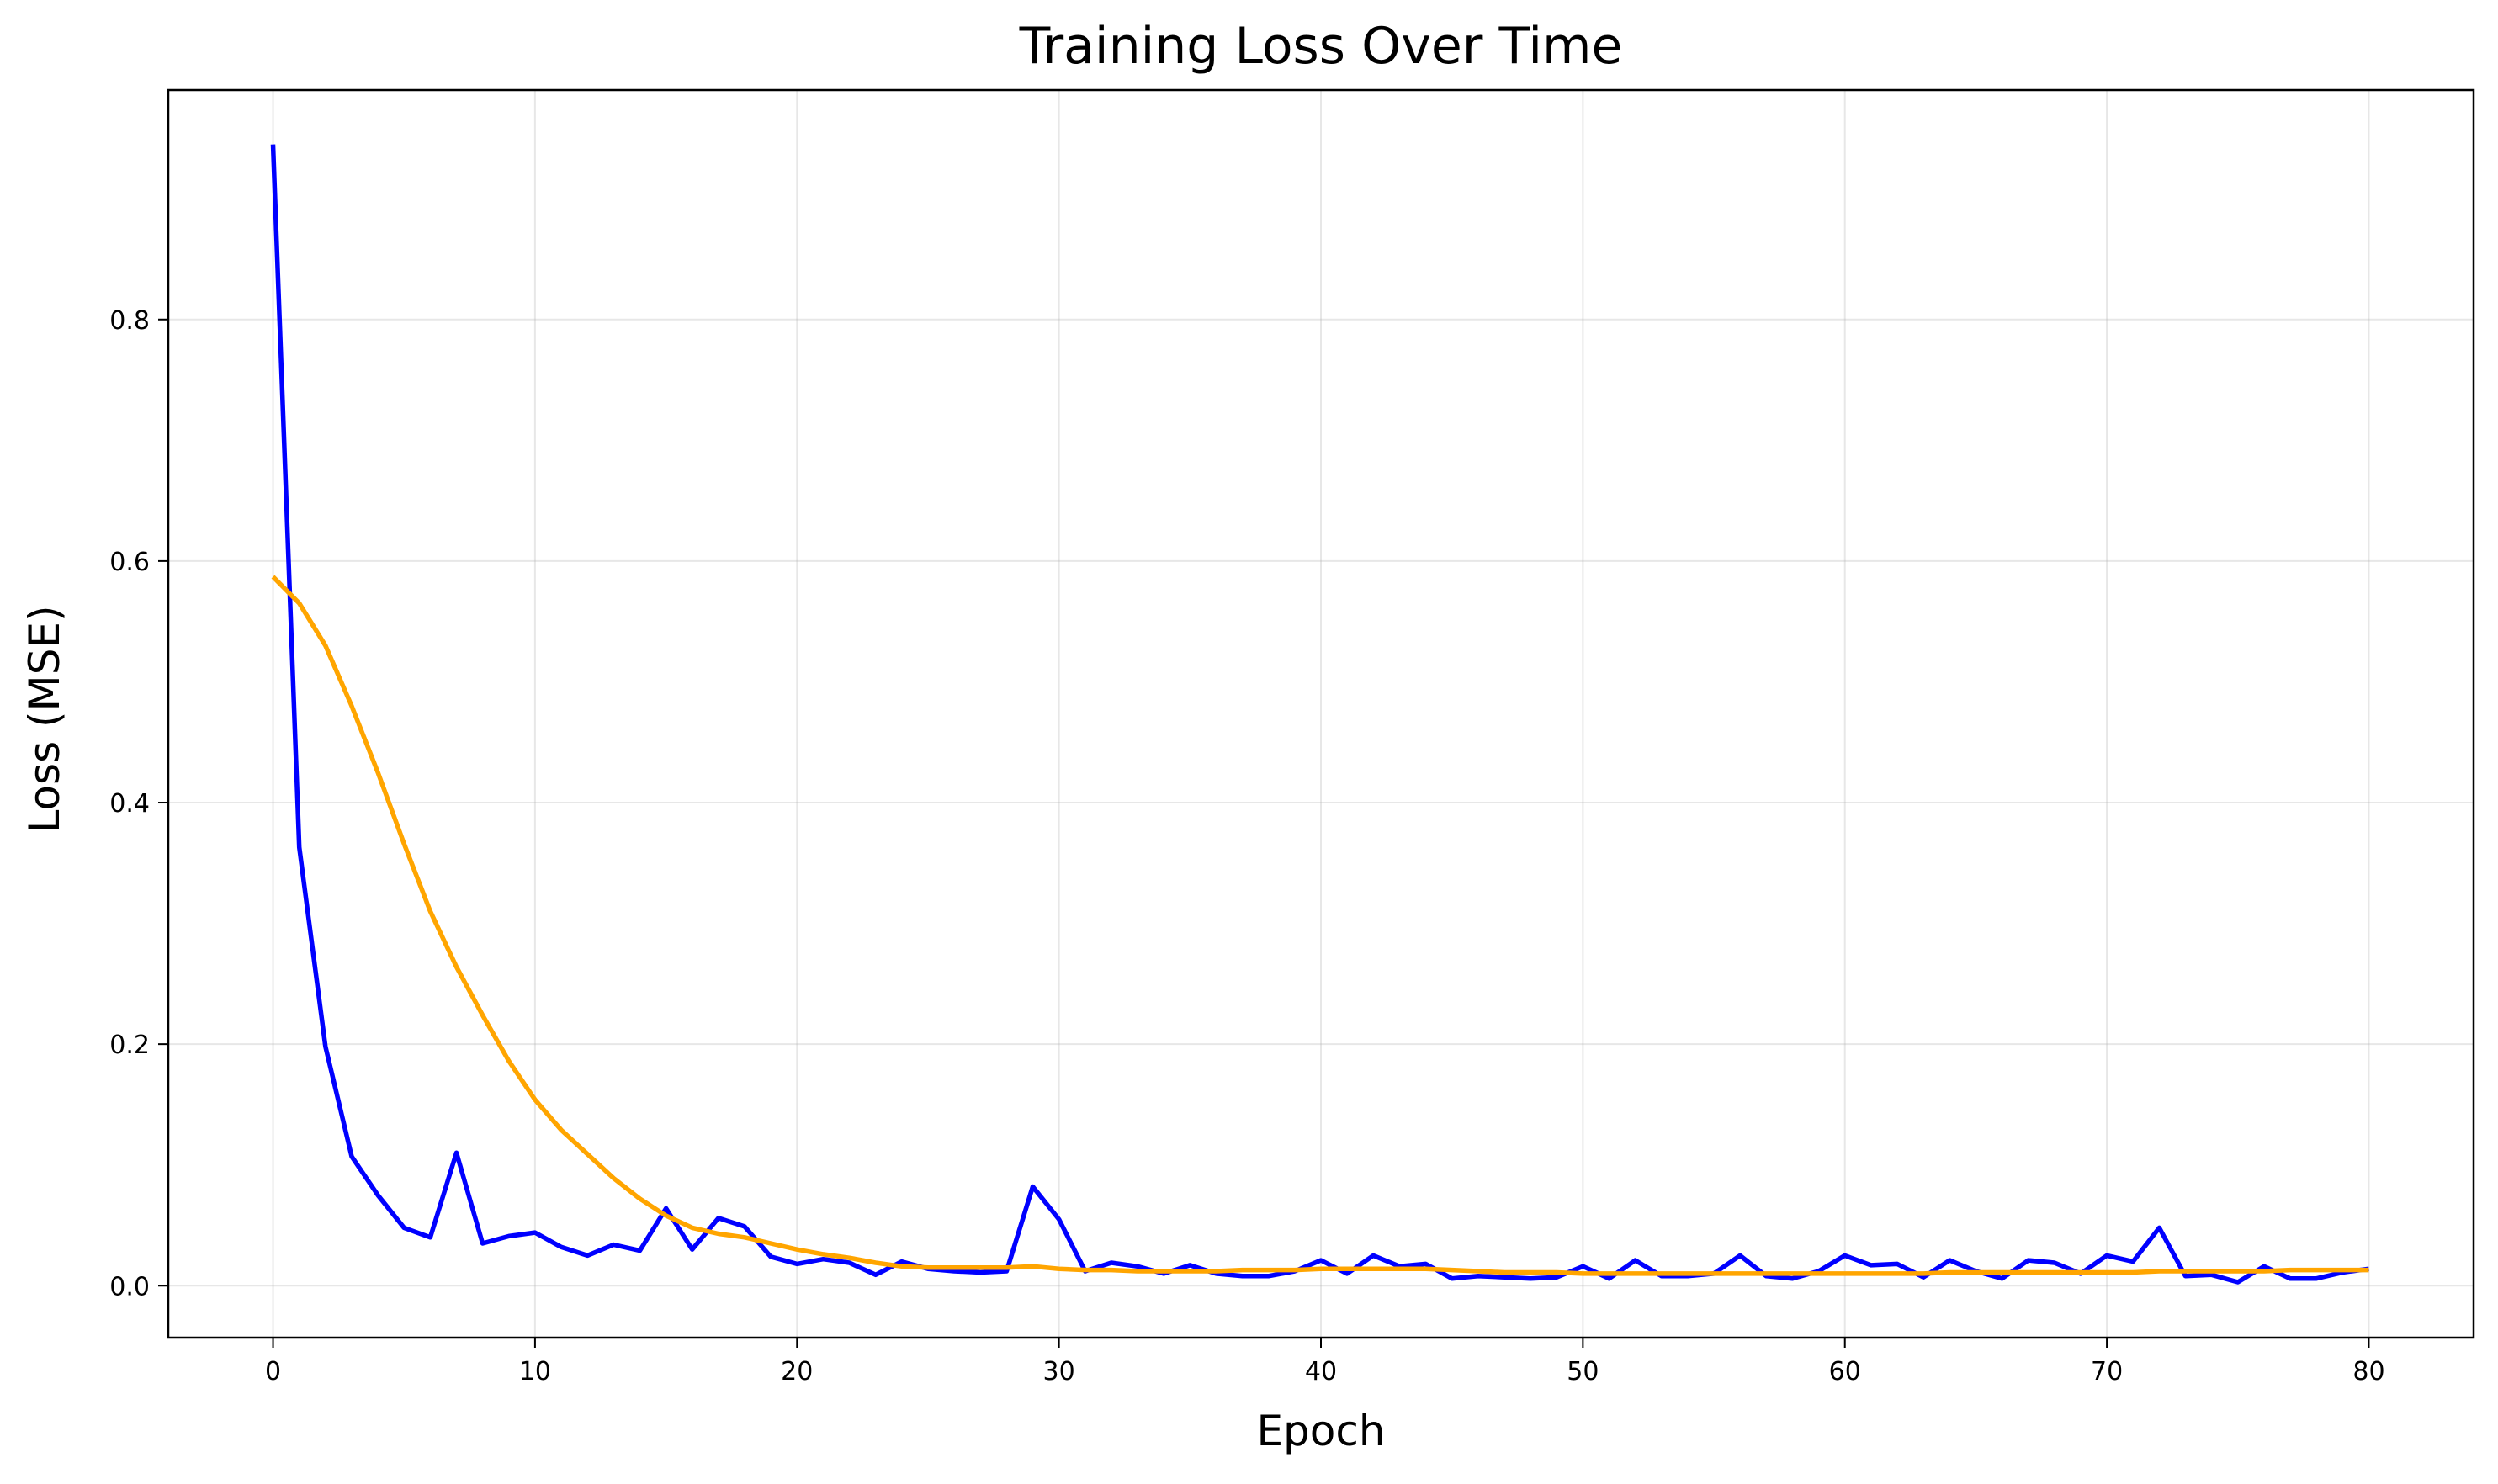  Describe the element at coordinates (1059, 1371) in the screenshot. I see `x-tick-label: 30` at that location.